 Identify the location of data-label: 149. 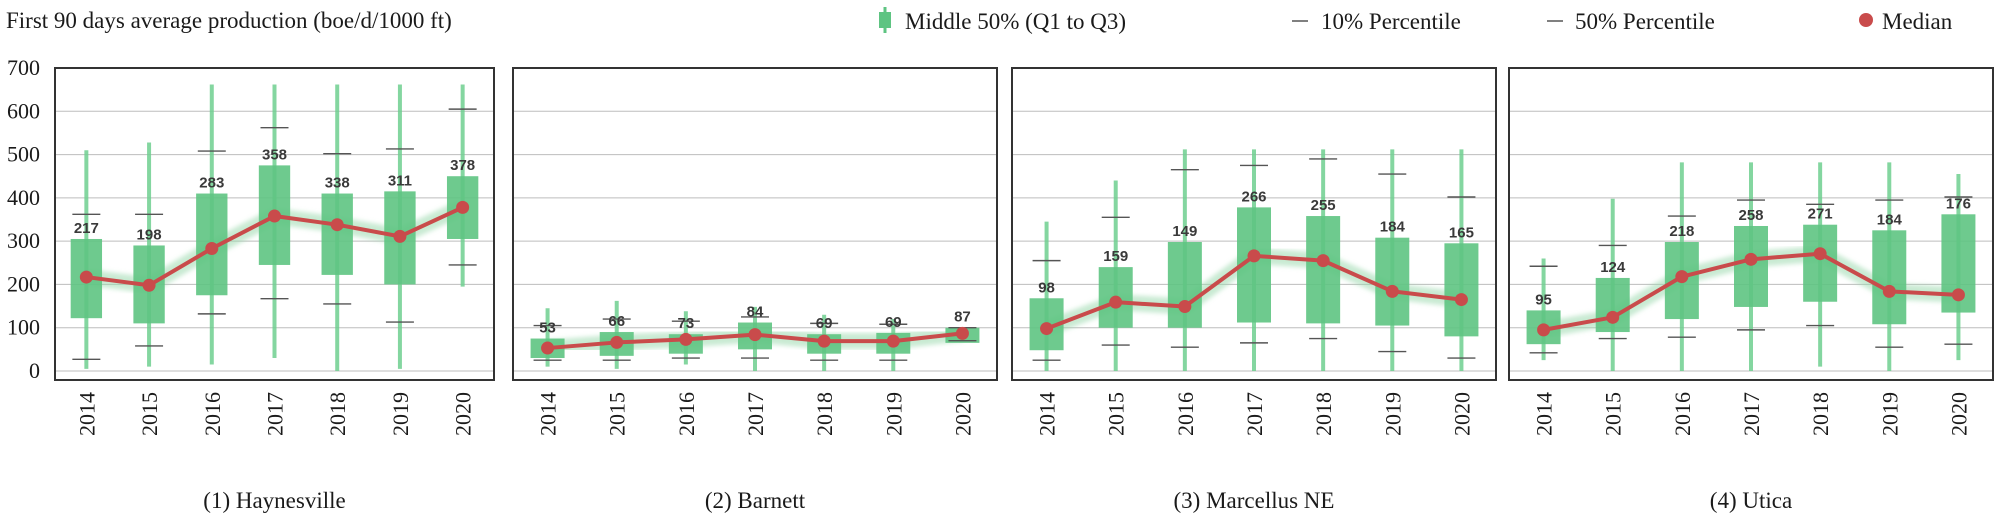
(1184, 231).